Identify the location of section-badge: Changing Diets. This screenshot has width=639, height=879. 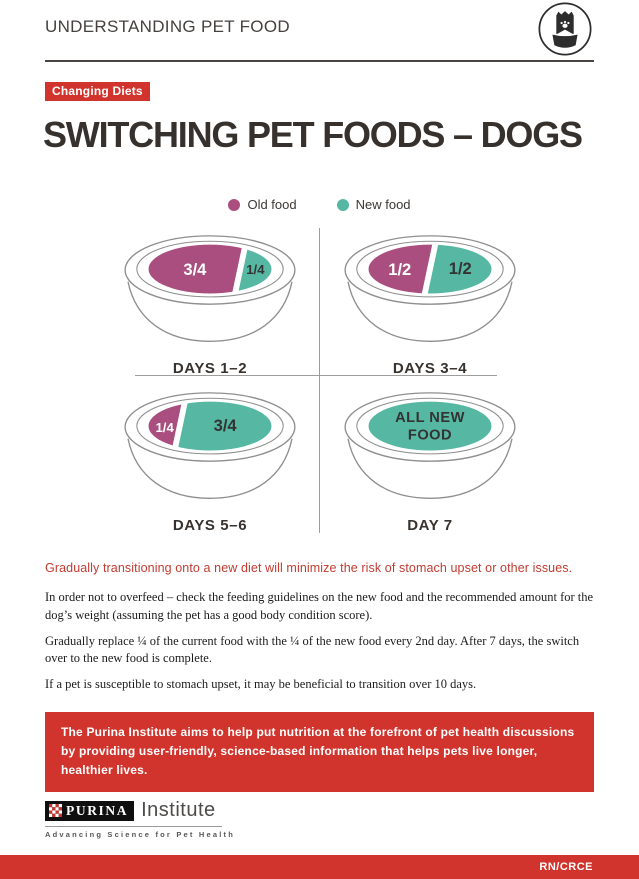
(97, 91).